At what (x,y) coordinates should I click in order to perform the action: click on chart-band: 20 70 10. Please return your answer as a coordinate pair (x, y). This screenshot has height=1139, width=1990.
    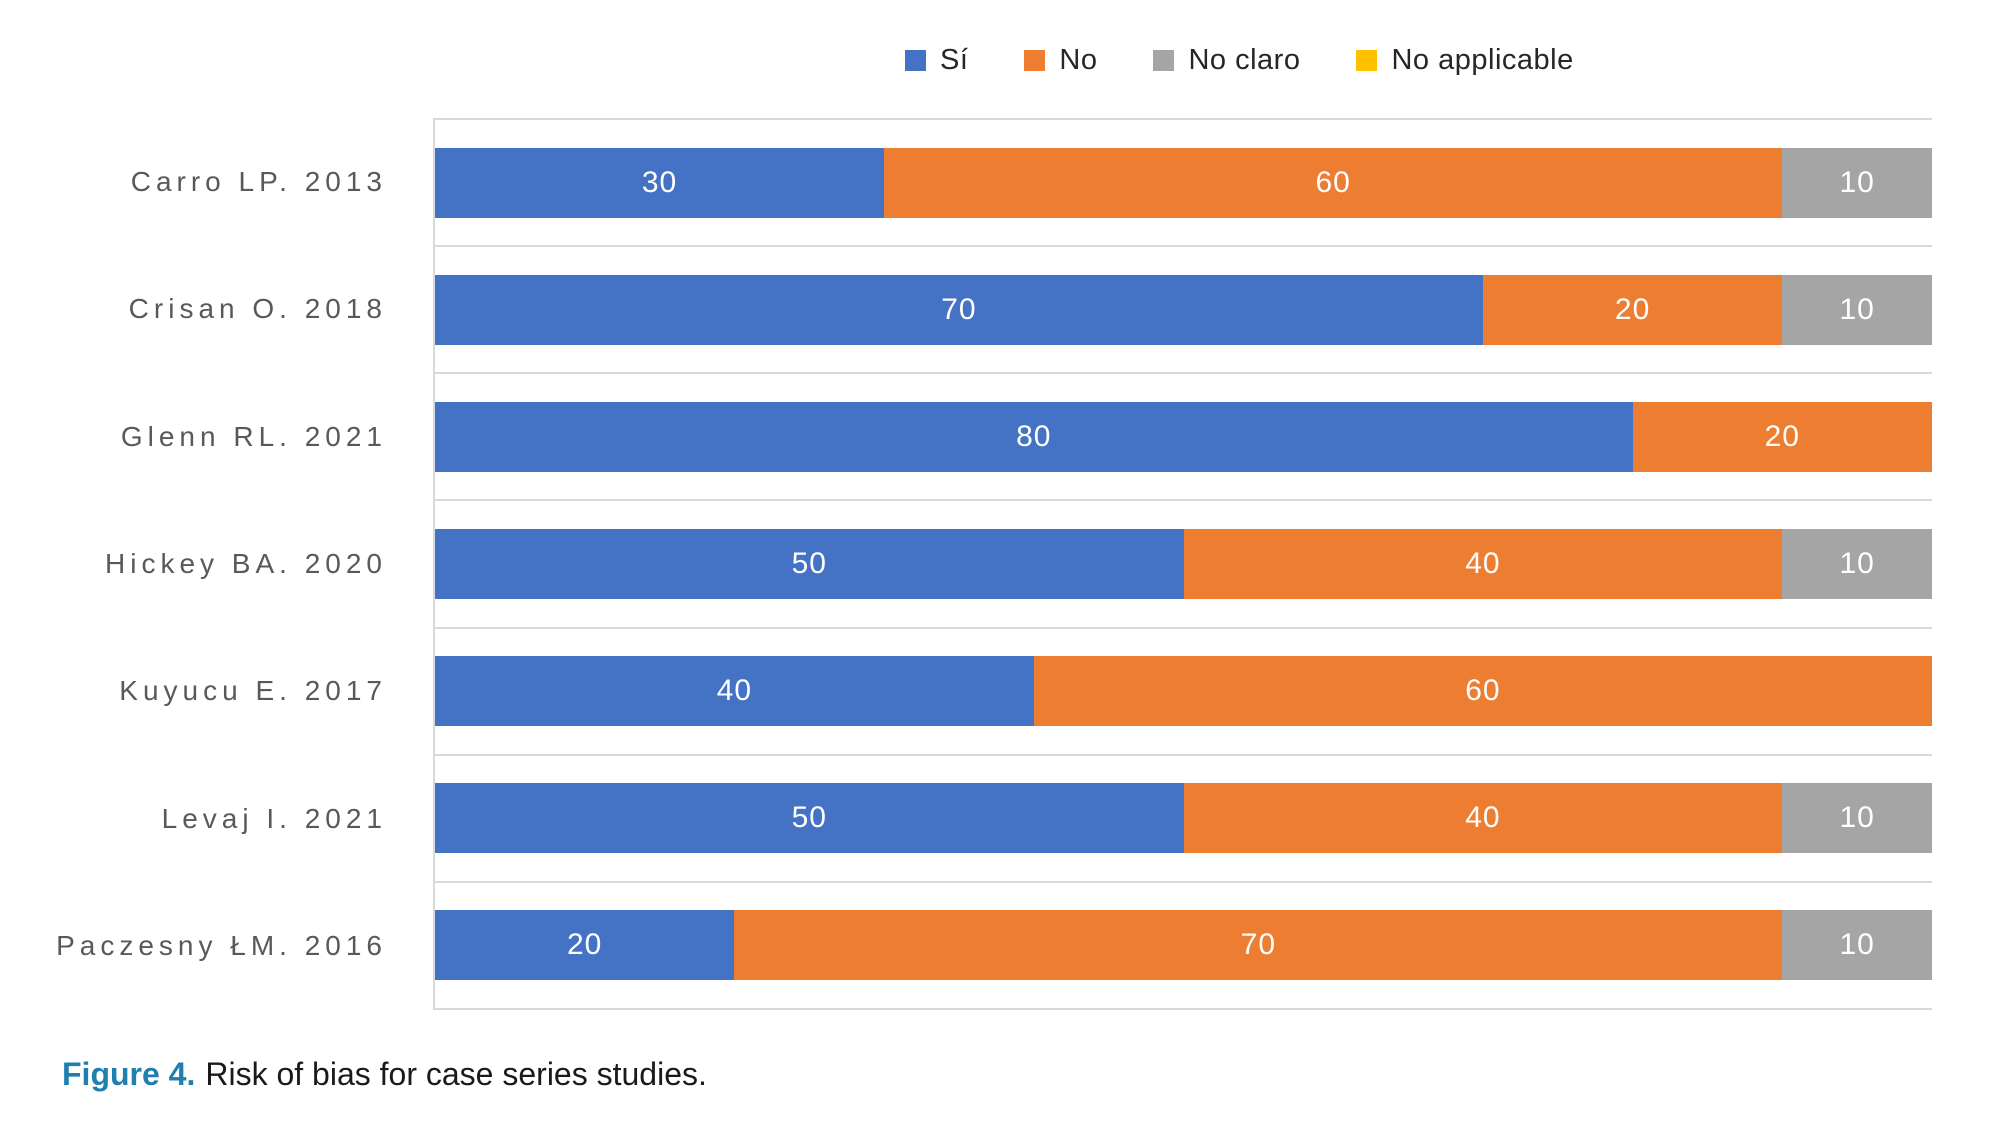
    Looking at the image, I should click on (1183, 945).